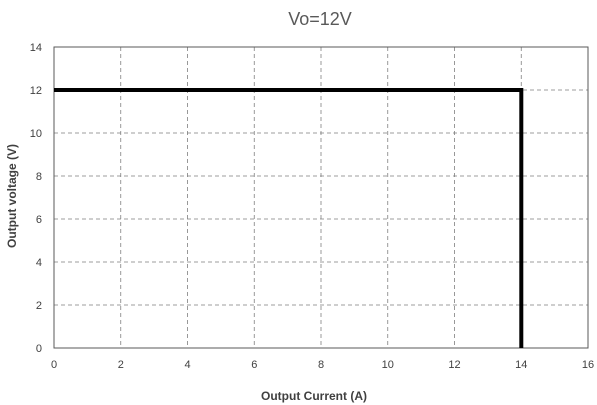  Describe the element at coordinates (54, 365) in the screenshot. I see `x-tick-label: 0` at that location.